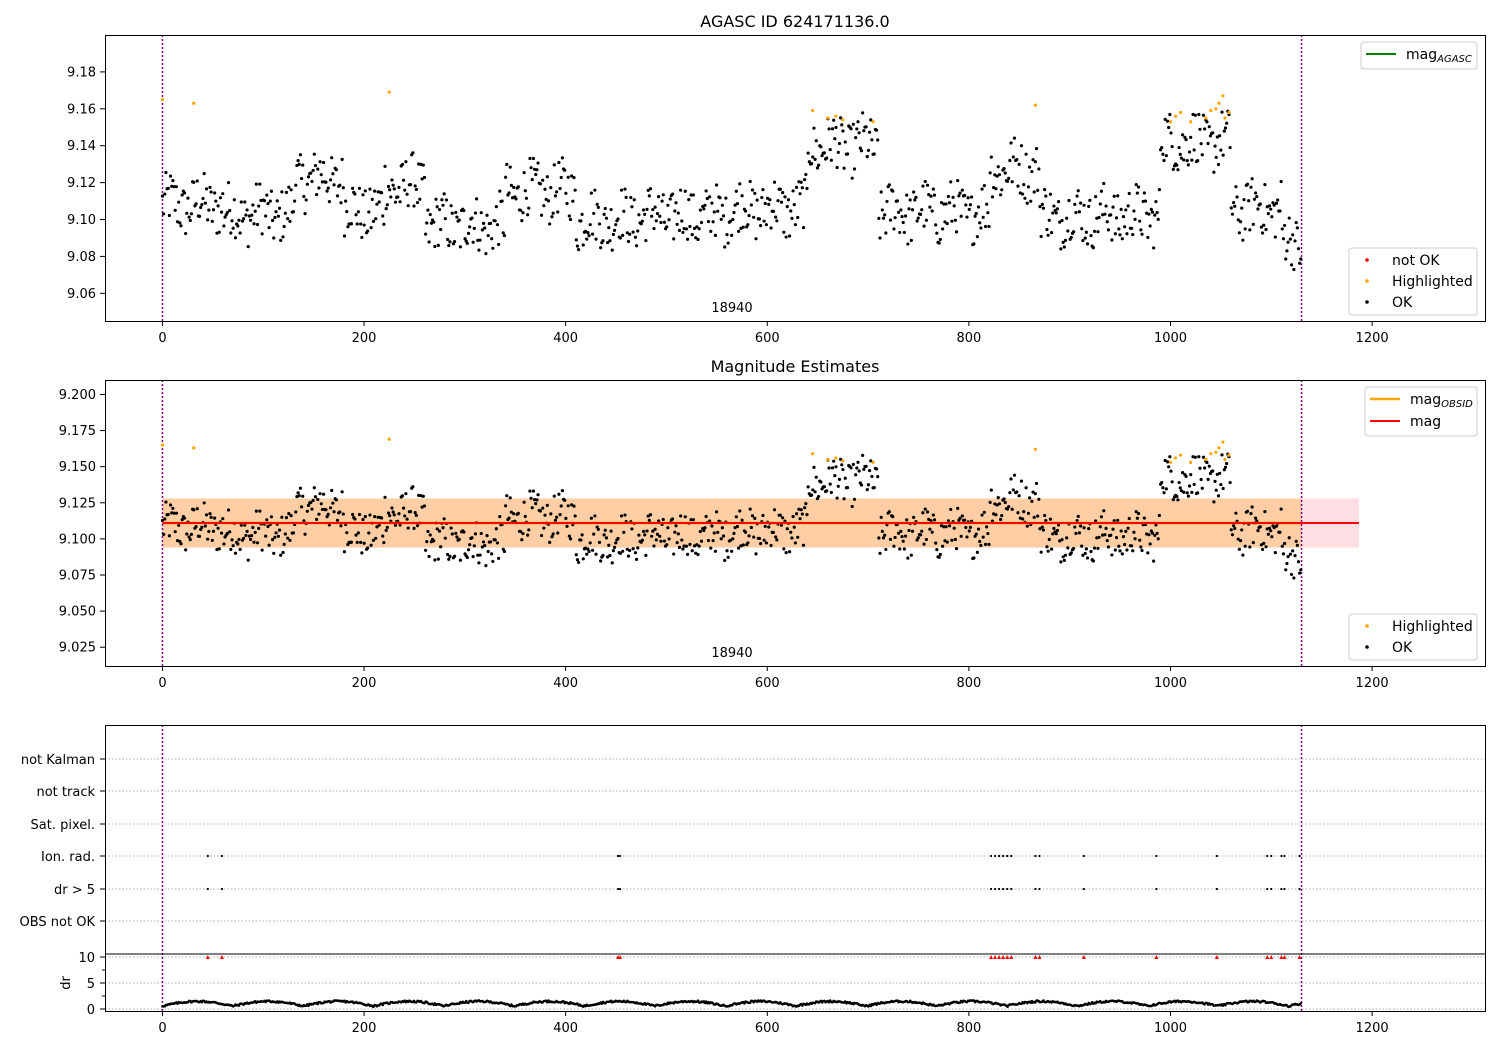 This screenshot has width=1500, height=1050. Describe the element at coordinates (364, 683) in the screenshot. I see `x-tick-label: 200` at that location.